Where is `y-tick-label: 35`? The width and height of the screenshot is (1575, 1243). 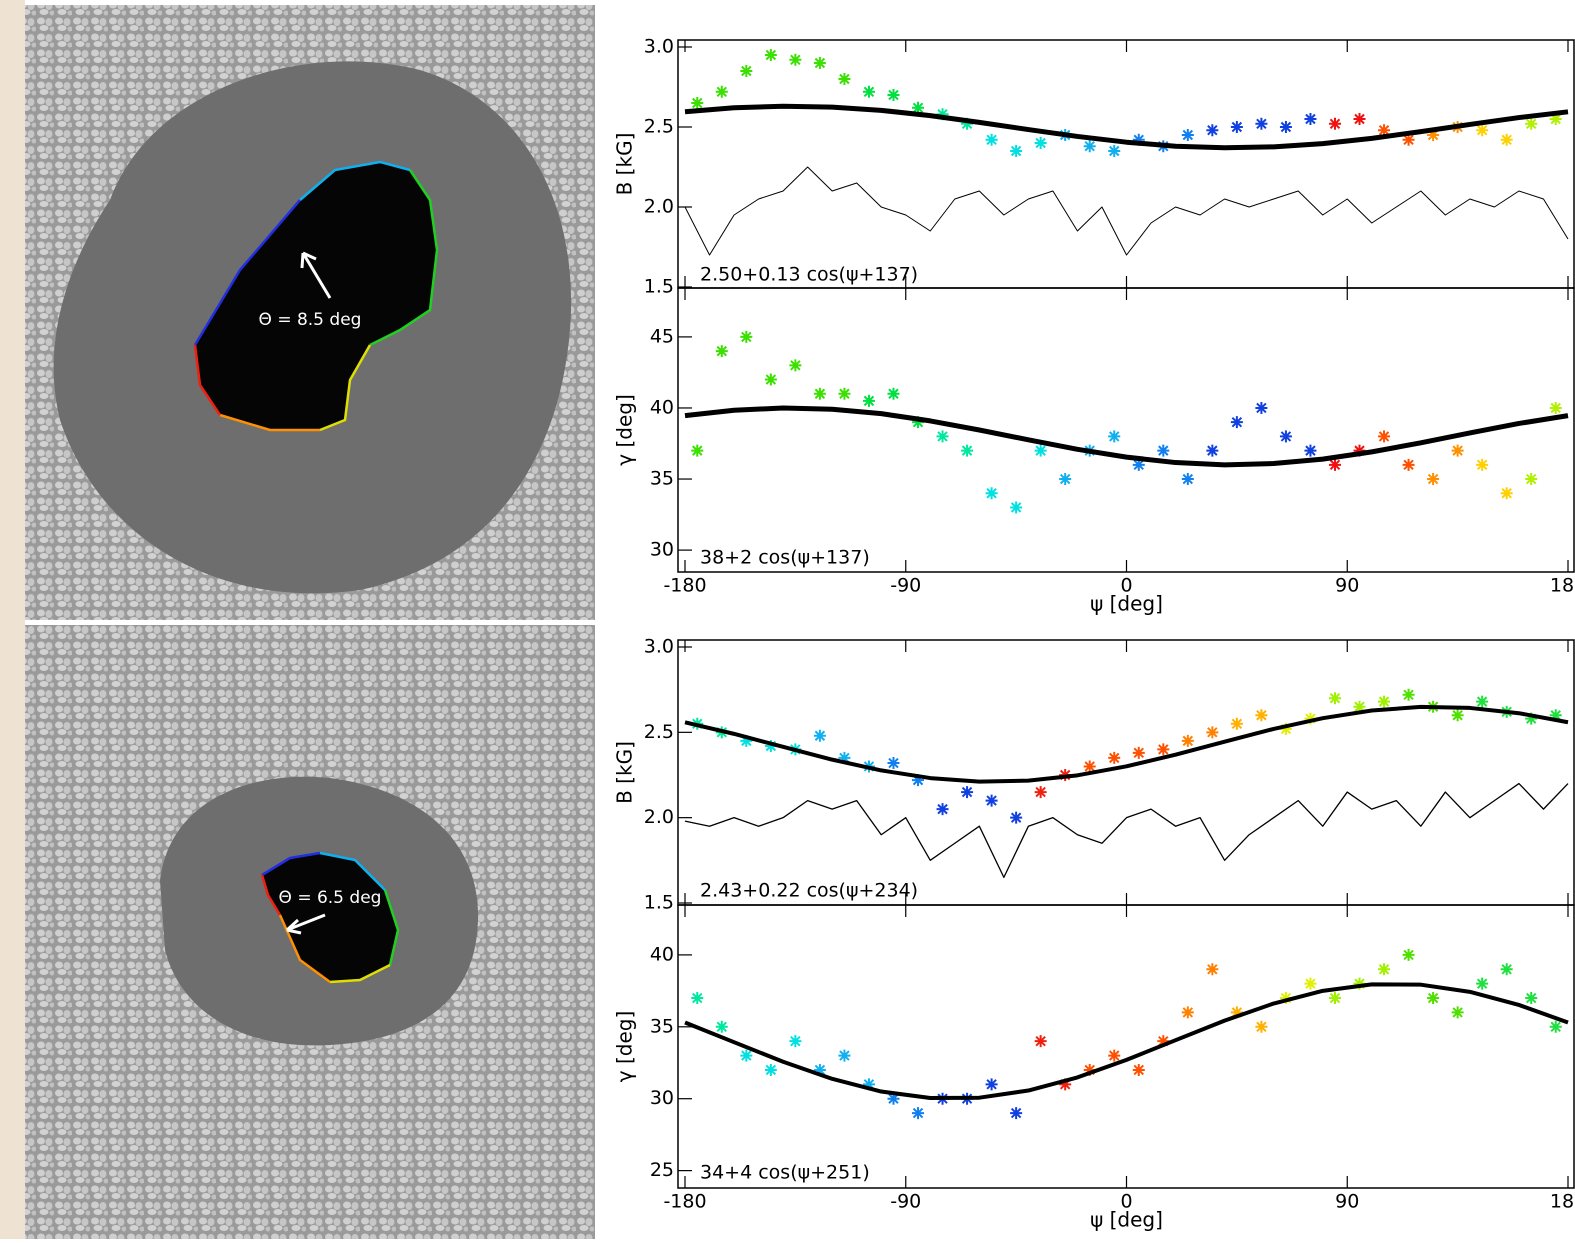 y-tick-label: 35 is located at coordinates (662, 479).